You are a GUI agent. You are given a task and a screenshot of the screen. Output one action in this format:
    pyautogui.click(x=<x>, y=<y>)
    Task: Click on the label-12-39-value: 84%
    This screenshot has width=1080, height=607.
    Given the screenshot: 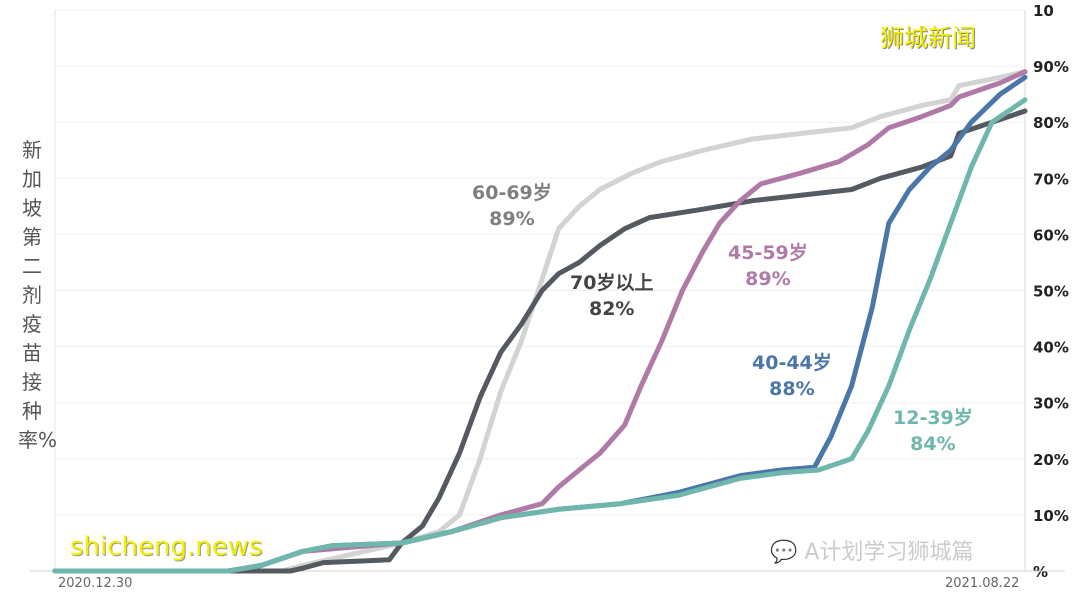 What is the action you would take?
    pyautogui.click(x=933, y=444)
    